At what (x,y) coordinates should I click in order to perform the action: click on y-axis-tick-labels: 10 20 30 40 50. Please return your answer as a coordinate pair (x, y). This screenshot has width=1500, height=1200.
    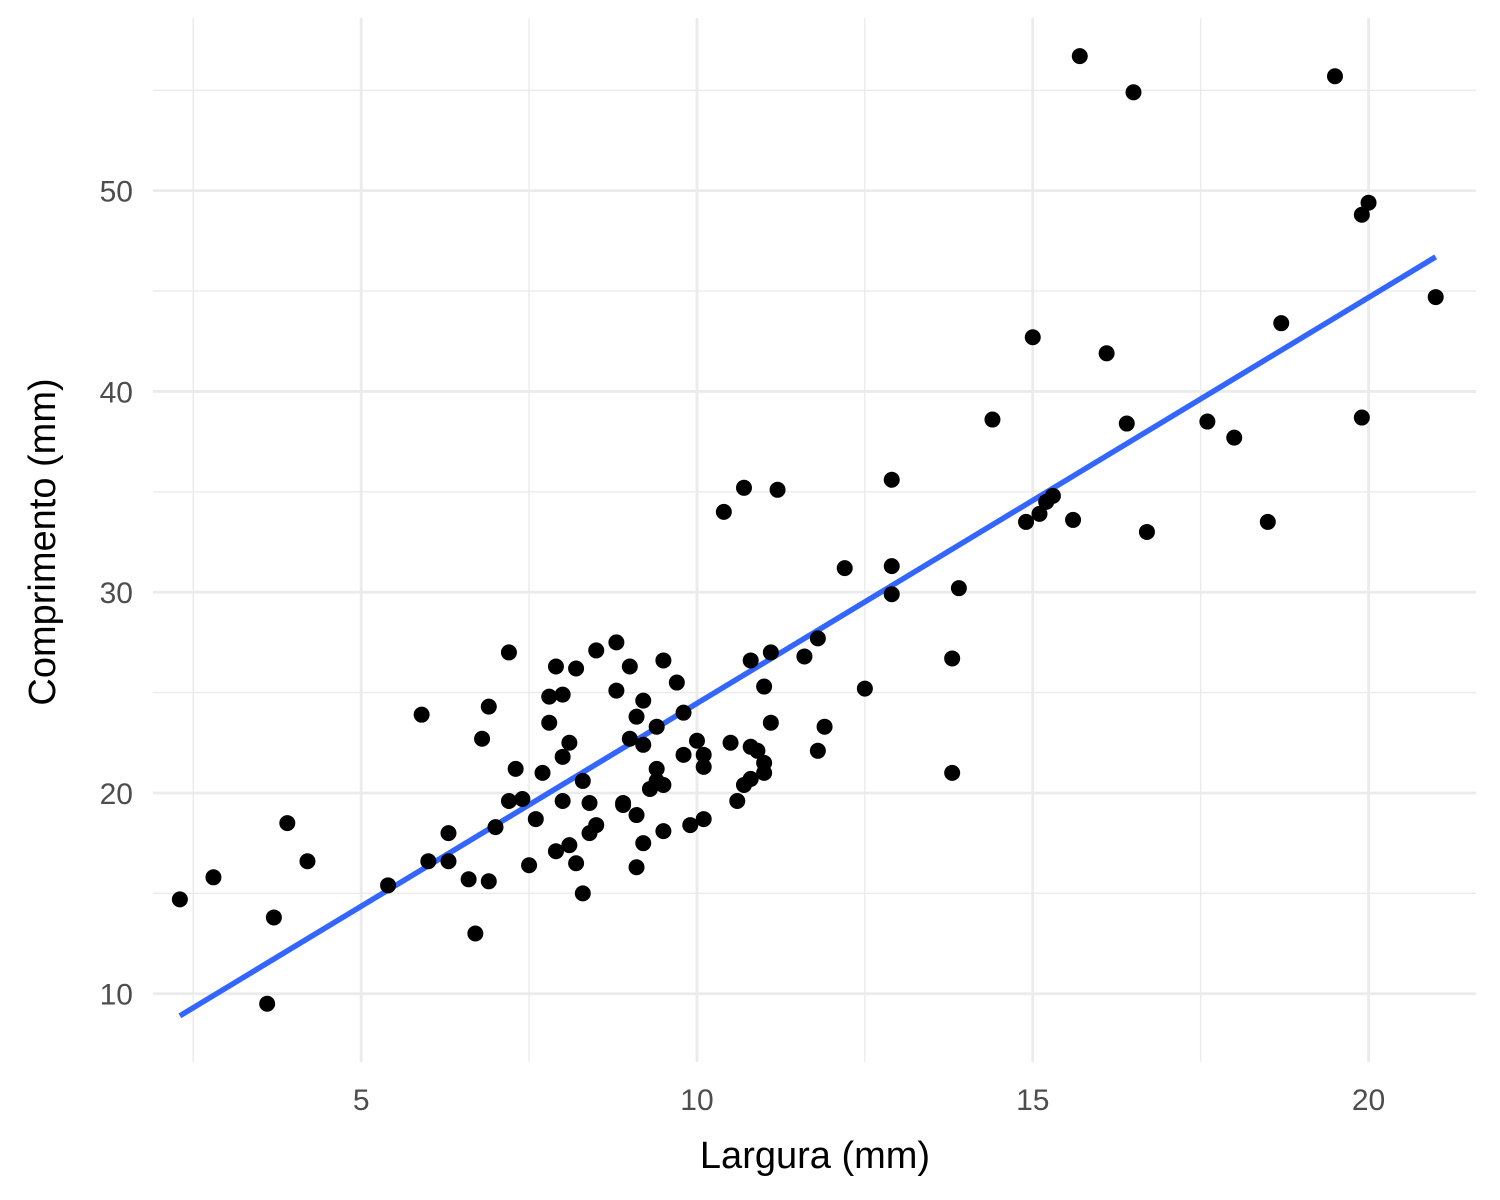
    Looking at the image, I should click on (116, 594).